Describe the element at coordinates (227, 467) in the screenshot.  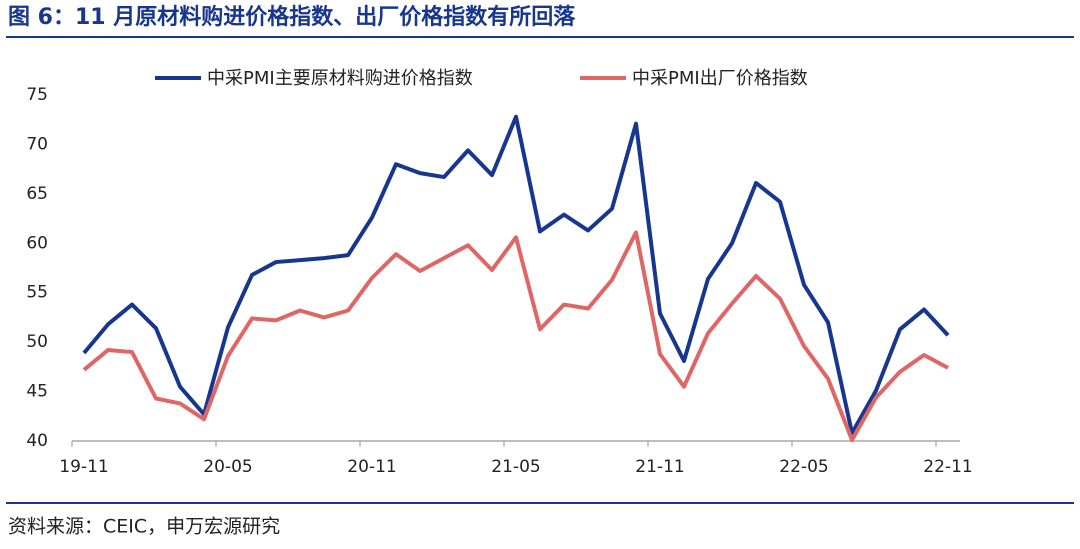
I see `x-tick-label: 20-05` at that location.